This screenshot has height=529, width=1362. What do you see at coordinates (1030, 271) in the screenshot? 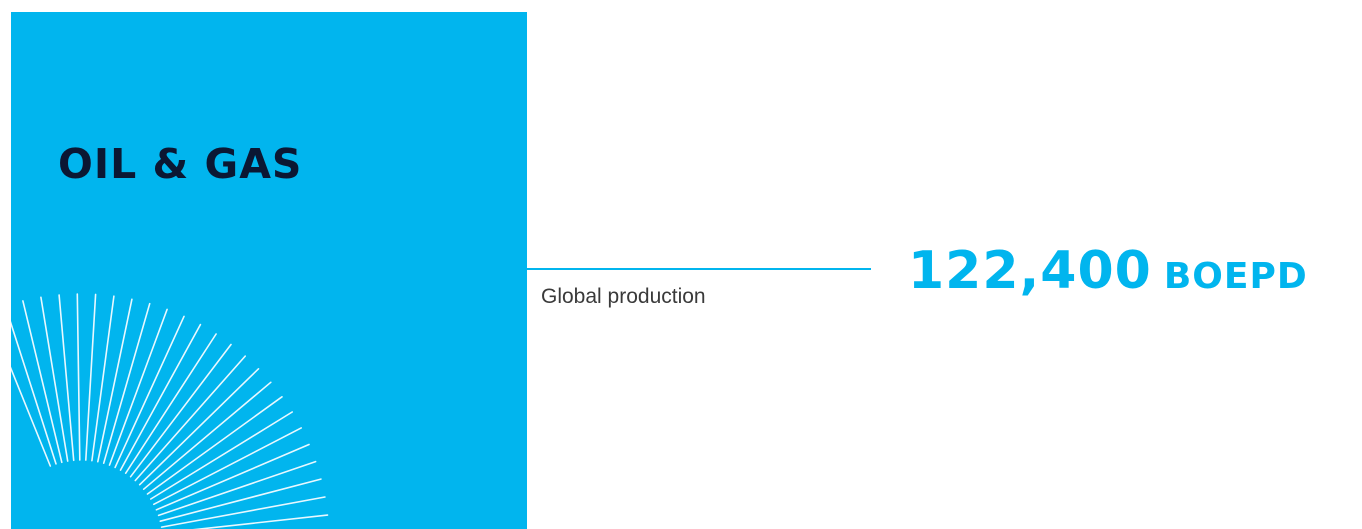
I see `metric-number: 122,400` at bounding box center [1030, 271].